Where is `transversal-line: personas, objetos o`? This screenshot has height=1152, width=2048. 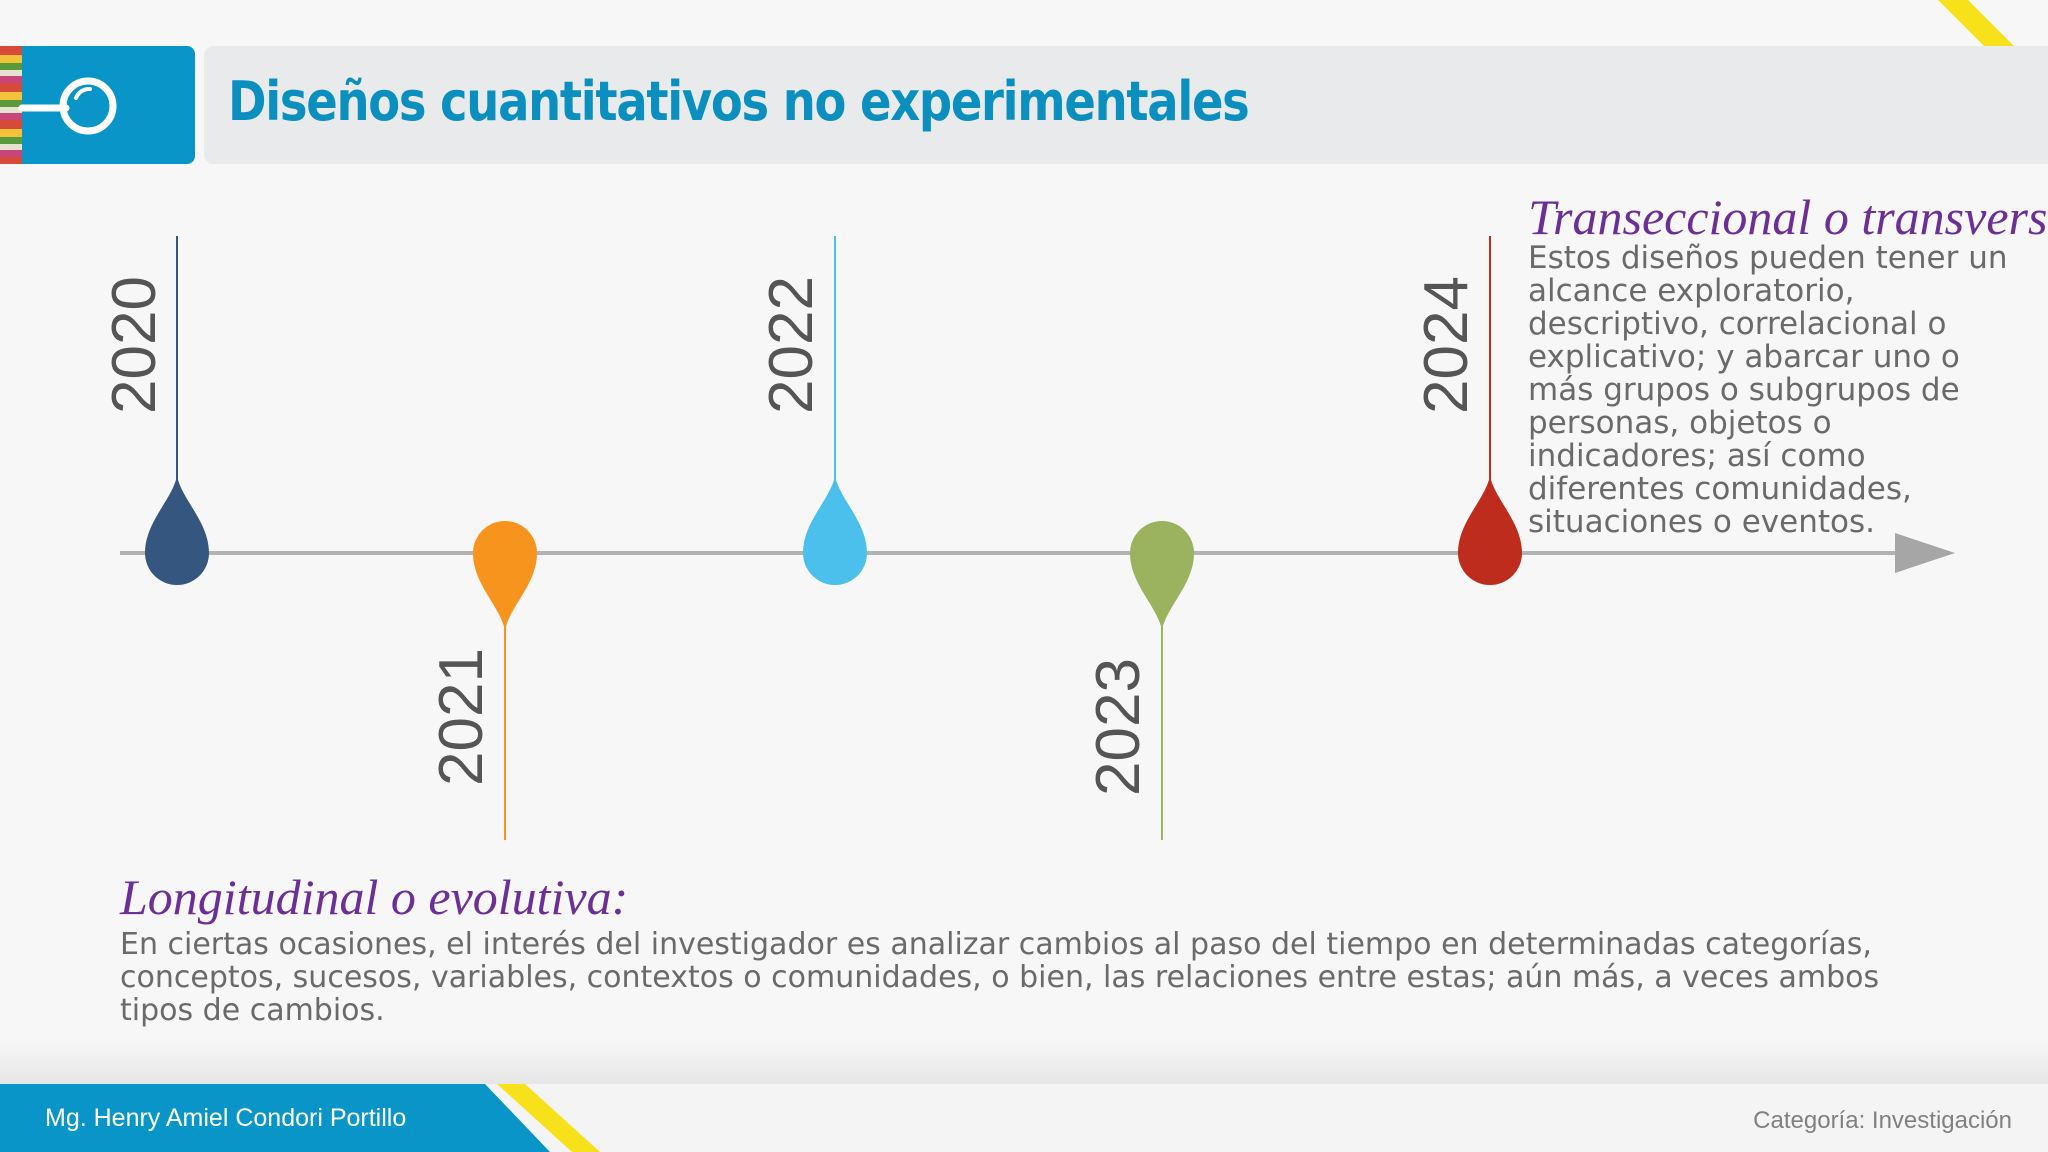 transversal-line: personas, objetos o is located at coordinates (1680, 423).